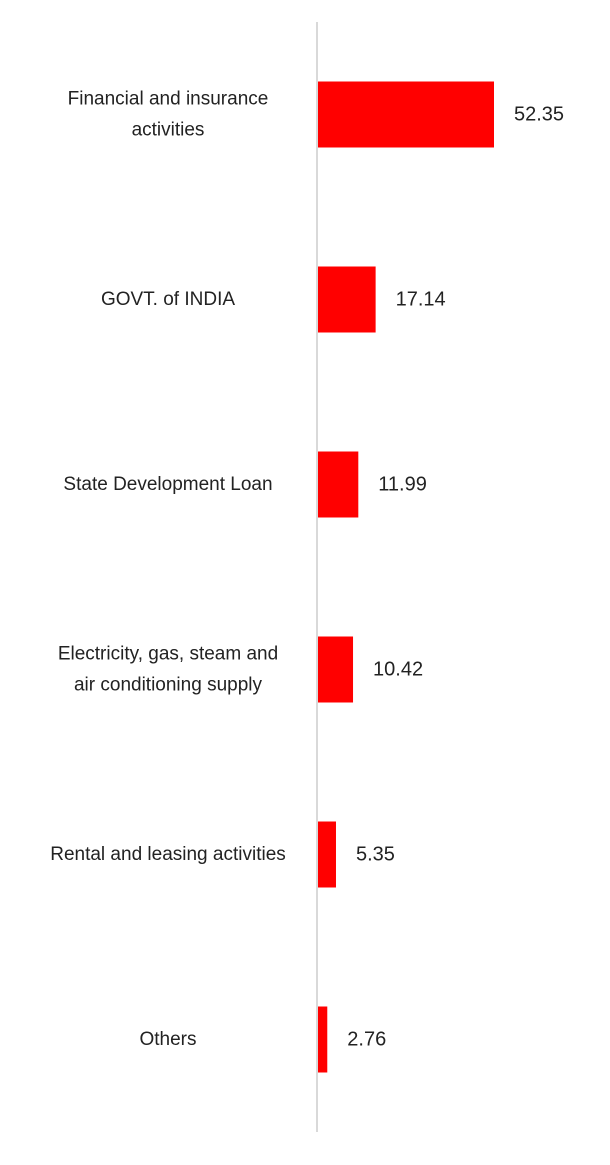 The height and width of the screenshot is (1165, 610). I want to click on value-label-0: 52.35, so click(539, 115).